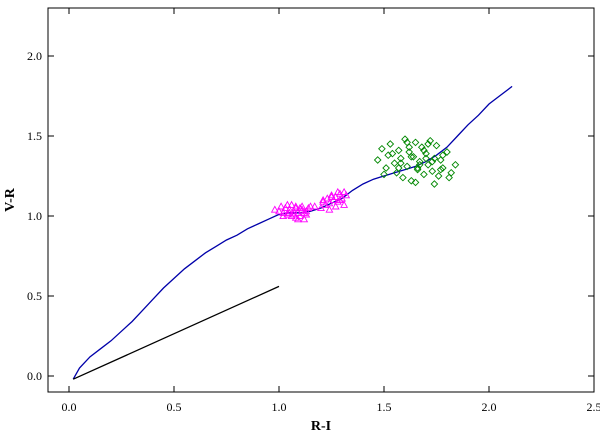 The width and height of the screenshot is (600, 438). What do you see at coordinates (34, 216) in the screenshot?
I see `y-tick-label: 1.0` at bounding box center [34, 216].